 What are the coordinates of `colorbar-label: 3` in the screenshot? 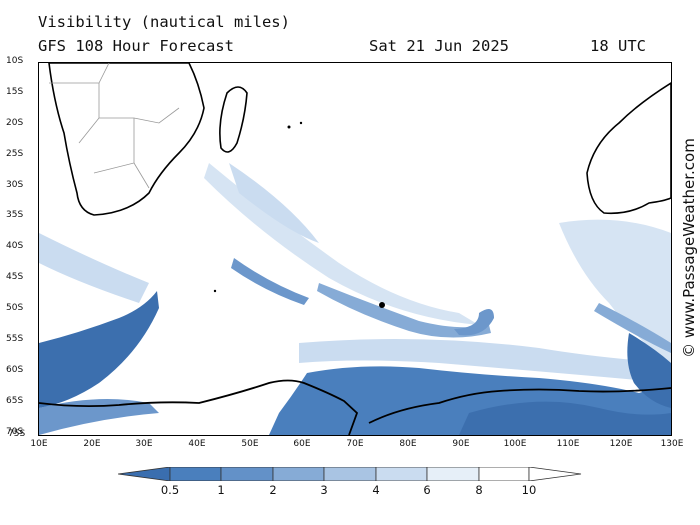 It's located at (324, 490).